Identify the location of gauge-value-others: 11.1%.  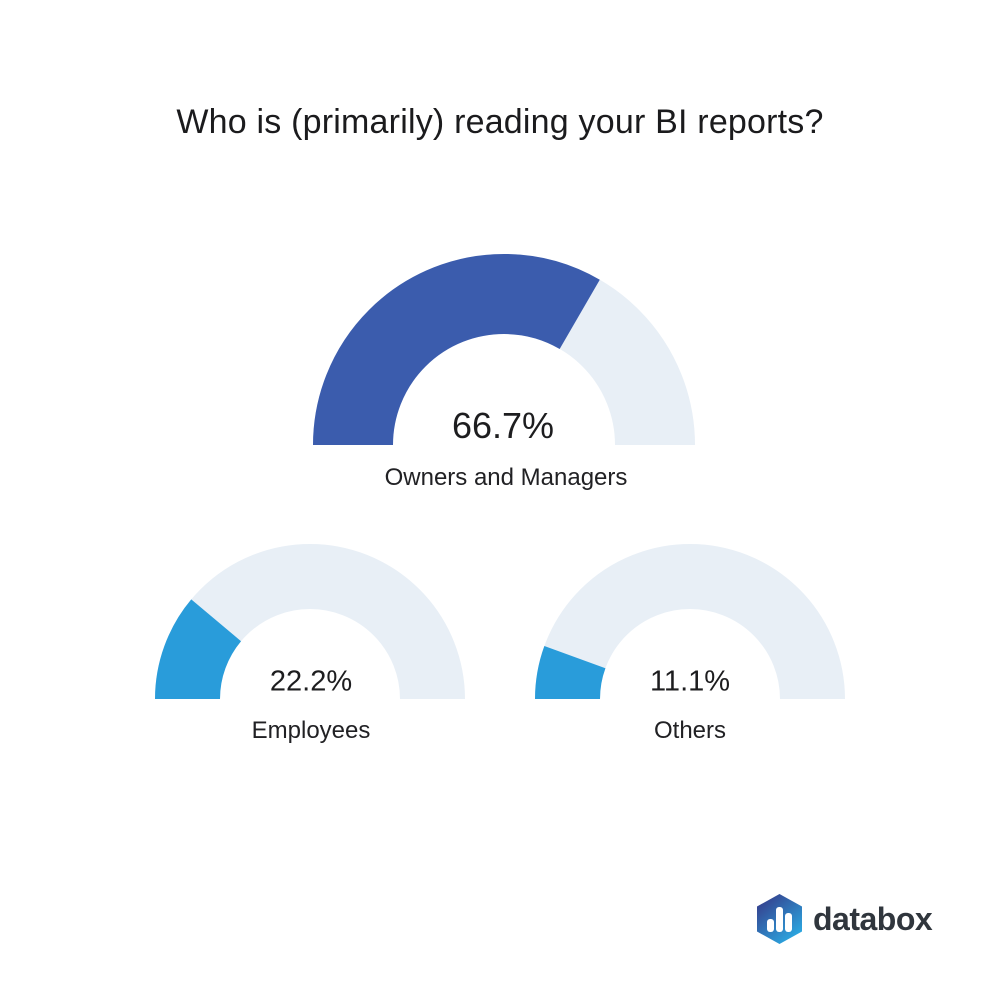
(690, 681).